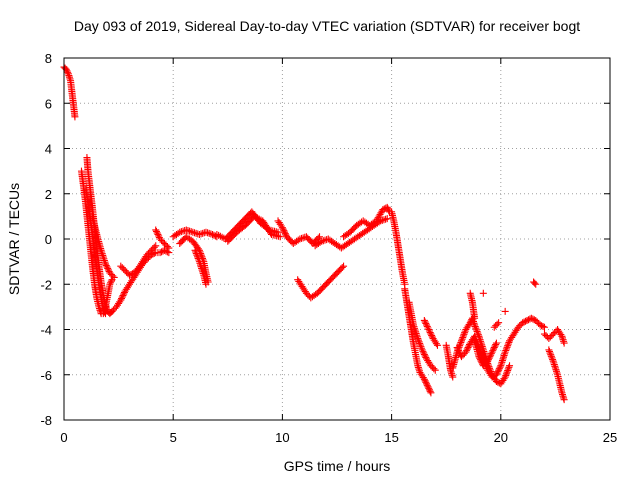  Describe the element at coordinates (501, 437) in the screenshot. I see `x-tick-label: 20` at that location.